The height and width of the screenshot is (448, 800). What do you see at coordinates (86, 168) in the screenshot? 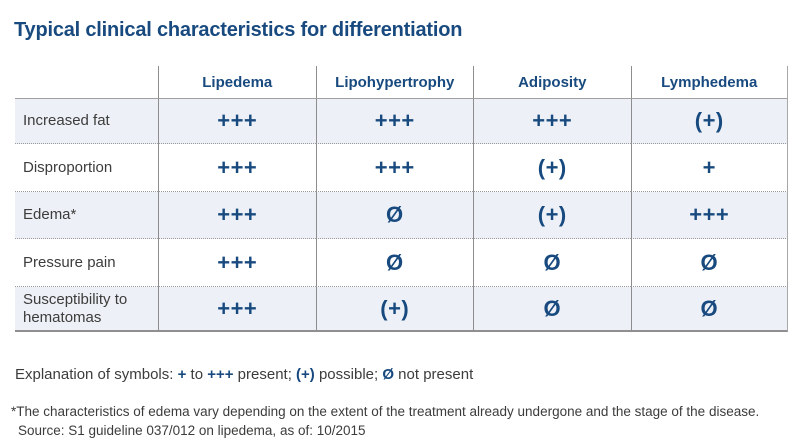
I see `row-label: Disproportion` at bounding box center [86, 168].